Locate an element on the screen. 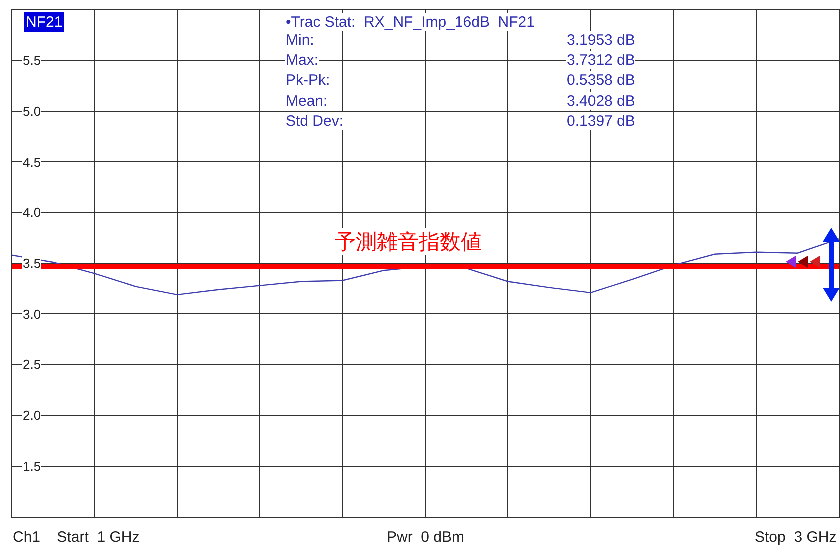 Image resolution: width=840 pixels, height=545 pixels. text: Stop 3 GHz is located at coordinates (796, 537).